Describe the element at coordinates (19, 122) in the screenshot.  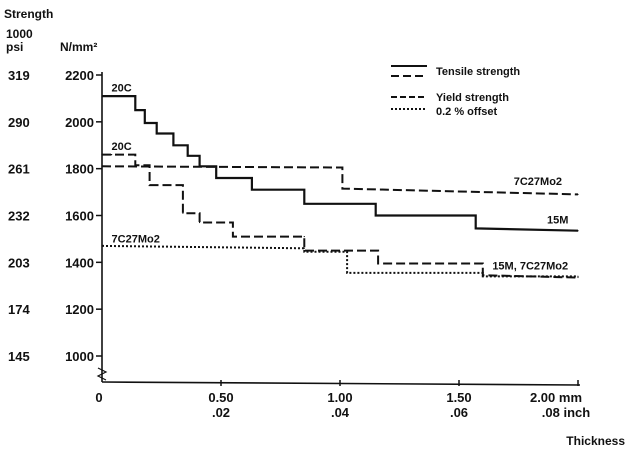
I see `y-tick-label-psi: 290` at that location.